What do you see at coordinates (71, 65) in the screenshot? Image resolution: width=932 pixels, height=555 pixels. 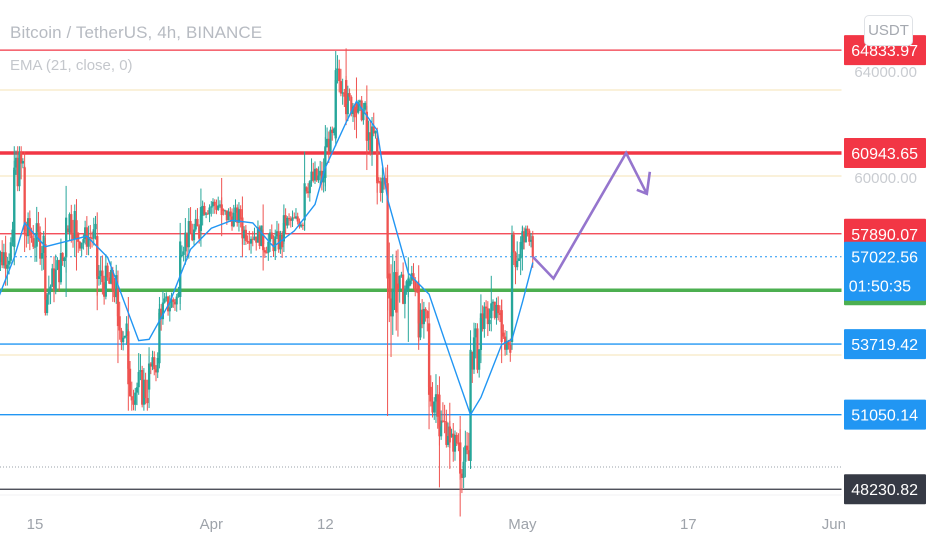 I see `indicator-legend: EMA (21, close, 0)` at bounding box center [71, 65].